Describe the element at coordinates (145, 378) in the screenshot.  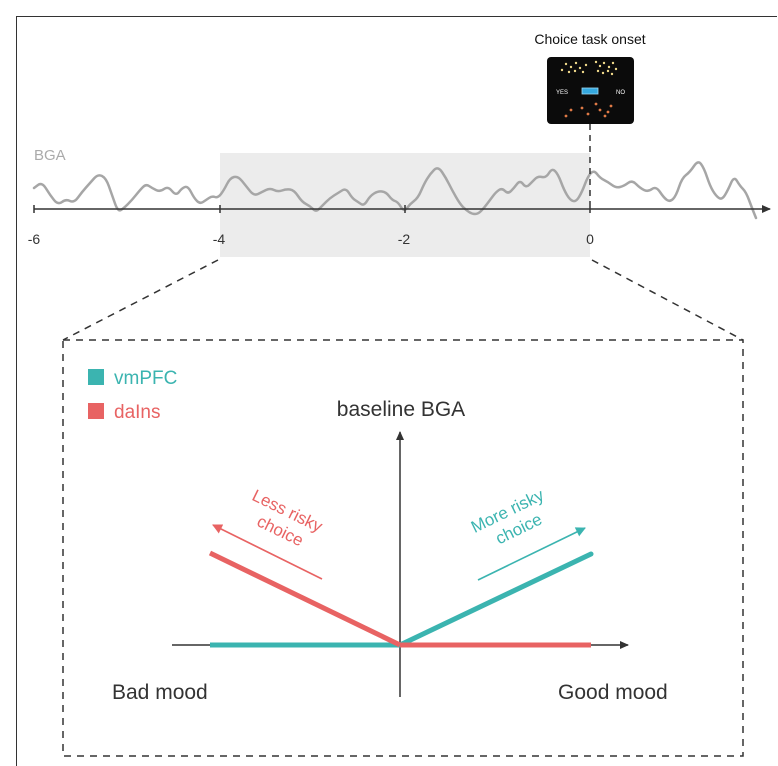
I see `legend-label-vmpfc: vmPFC` at that location.